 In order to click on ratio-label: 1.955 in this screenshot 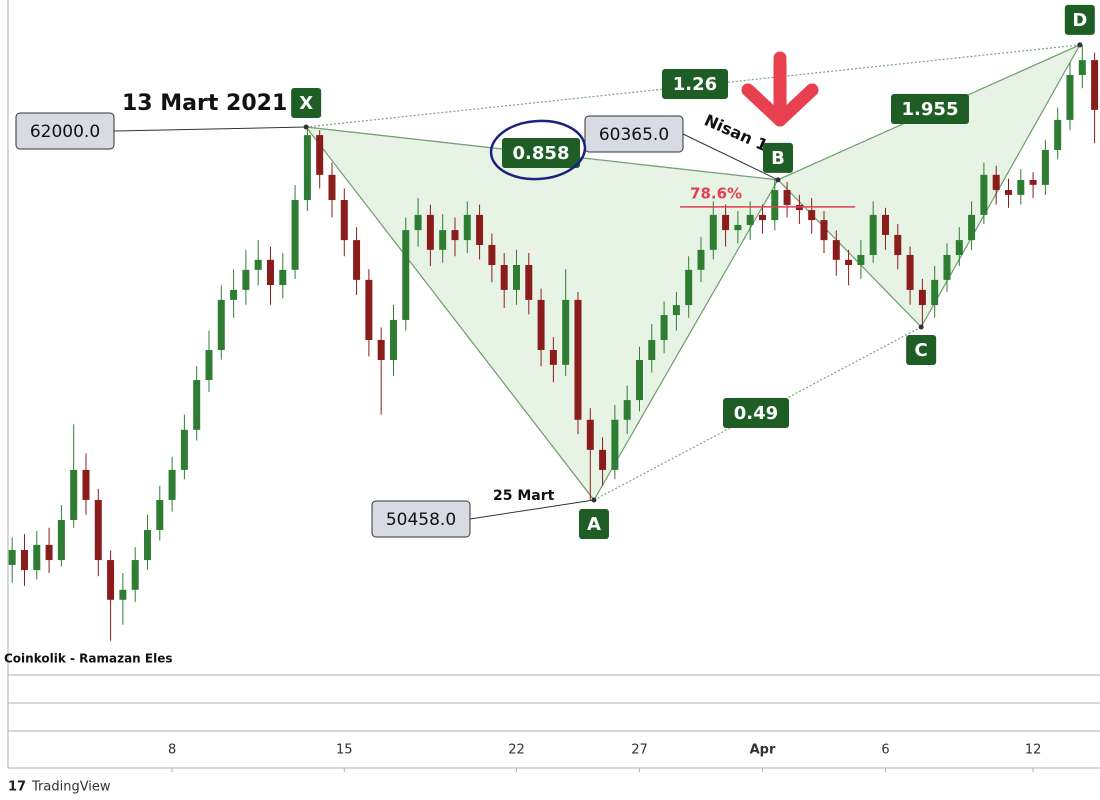, I will do `click(930, 109)`.